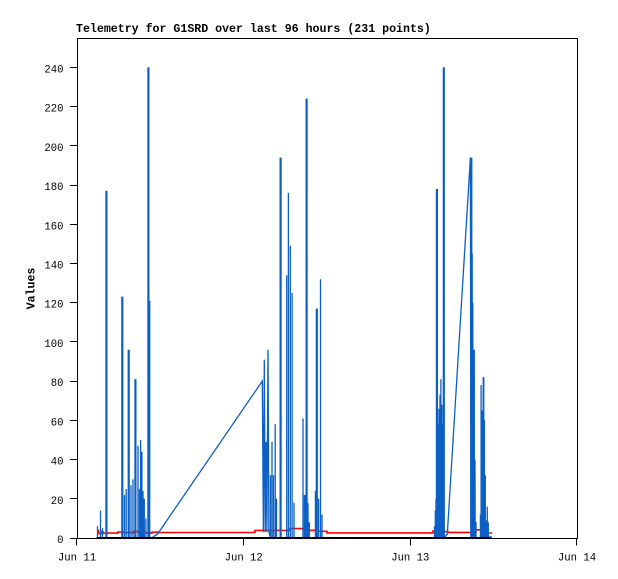 The image size is (618, 579). Describe the element at coordinates (53, 70) in the screenshot. I see `svg-text: 240` at that location.